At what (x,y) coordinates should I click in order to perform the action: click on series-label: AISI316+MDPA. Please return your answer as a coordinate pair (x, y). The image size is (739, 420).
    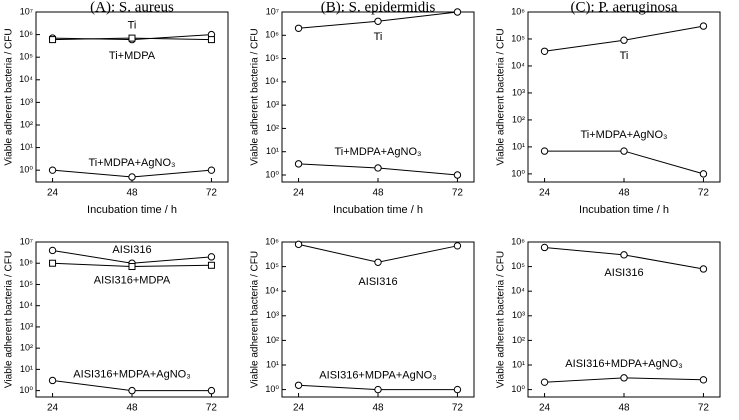
    Looking at the image, I should click on (132, 280).